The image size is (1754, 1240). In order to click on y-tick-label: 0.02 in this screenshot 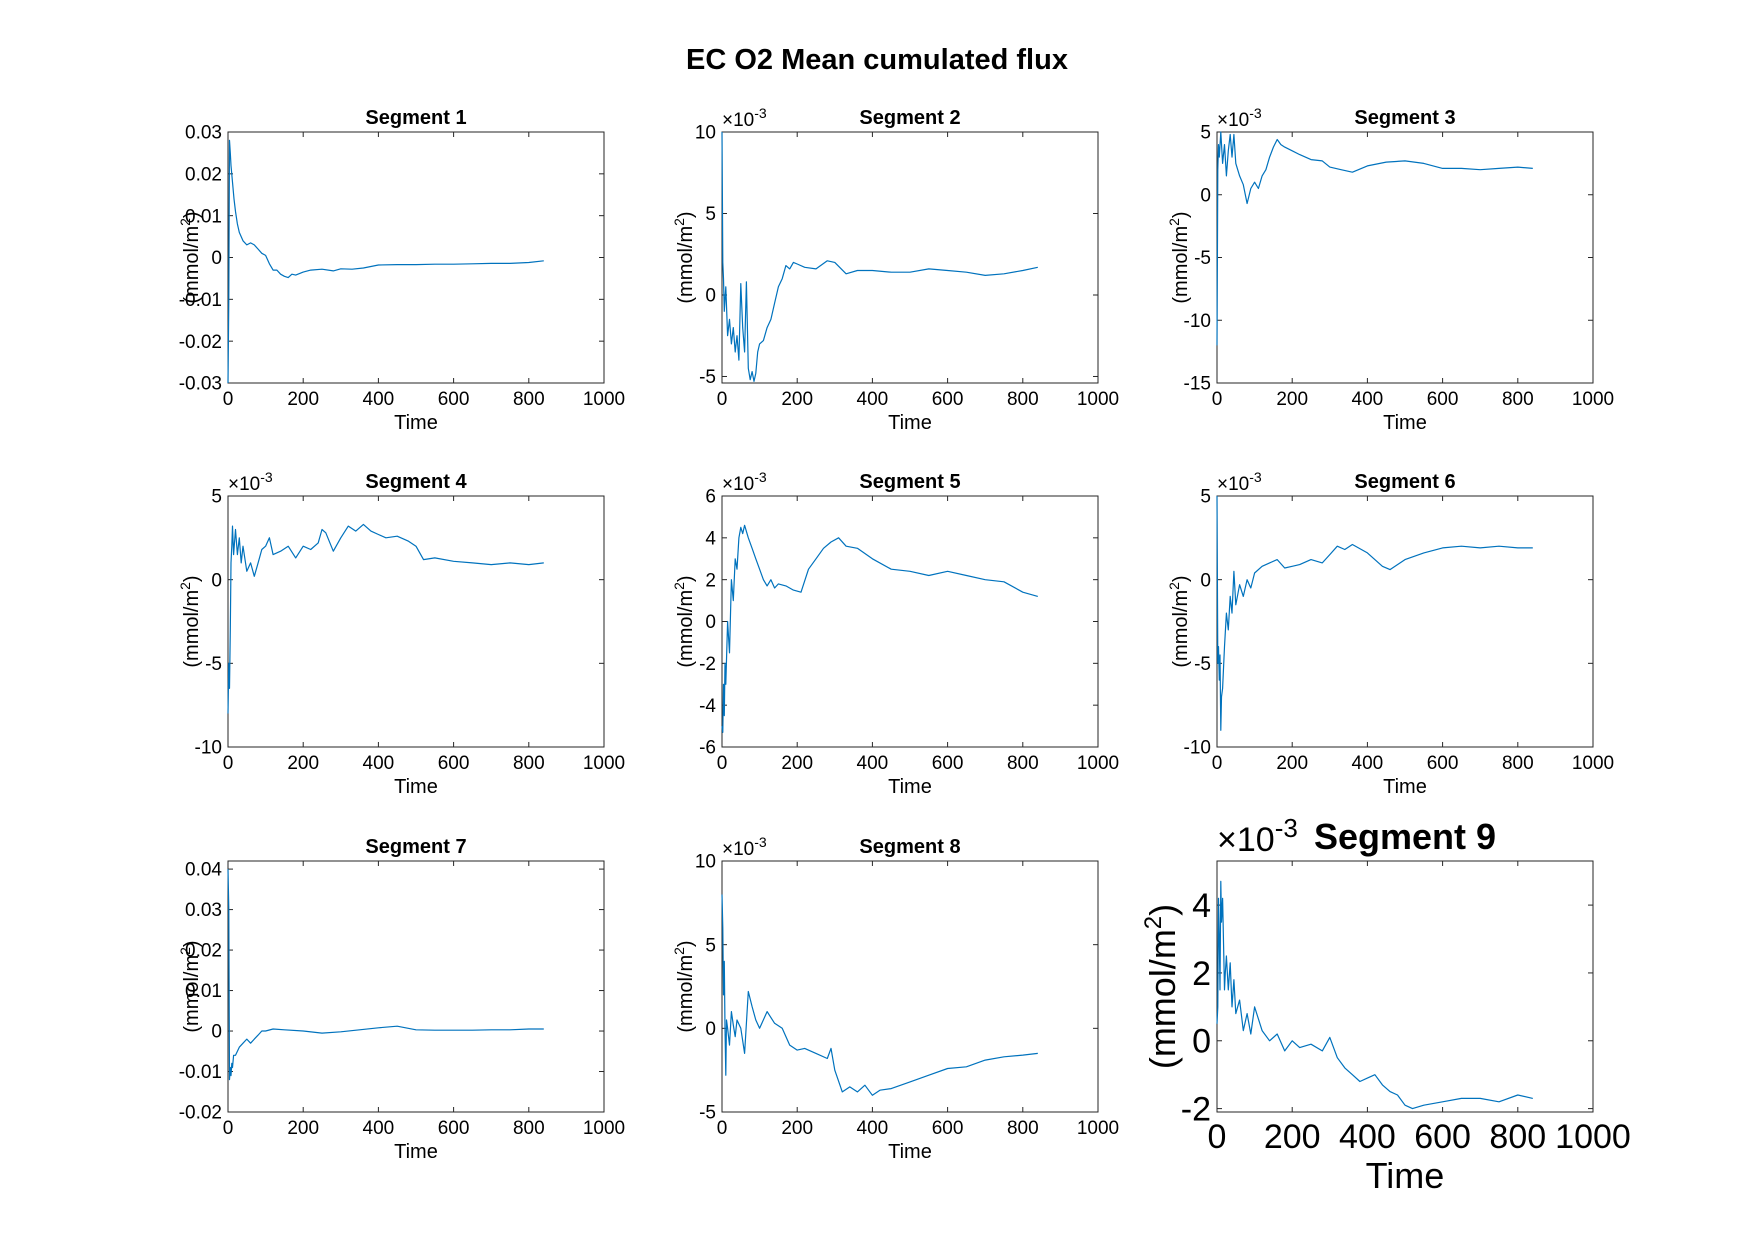, I will do `click(203, 951)`.